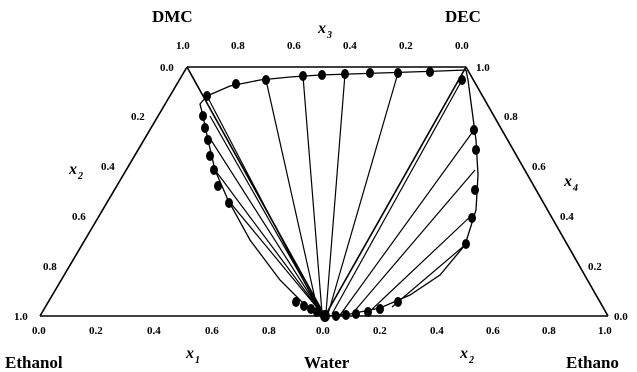 Image resolution: width=637 pixels, height=372 pixels. I want to click on axis-x2-left-subscript: 2, so click(80, 176).